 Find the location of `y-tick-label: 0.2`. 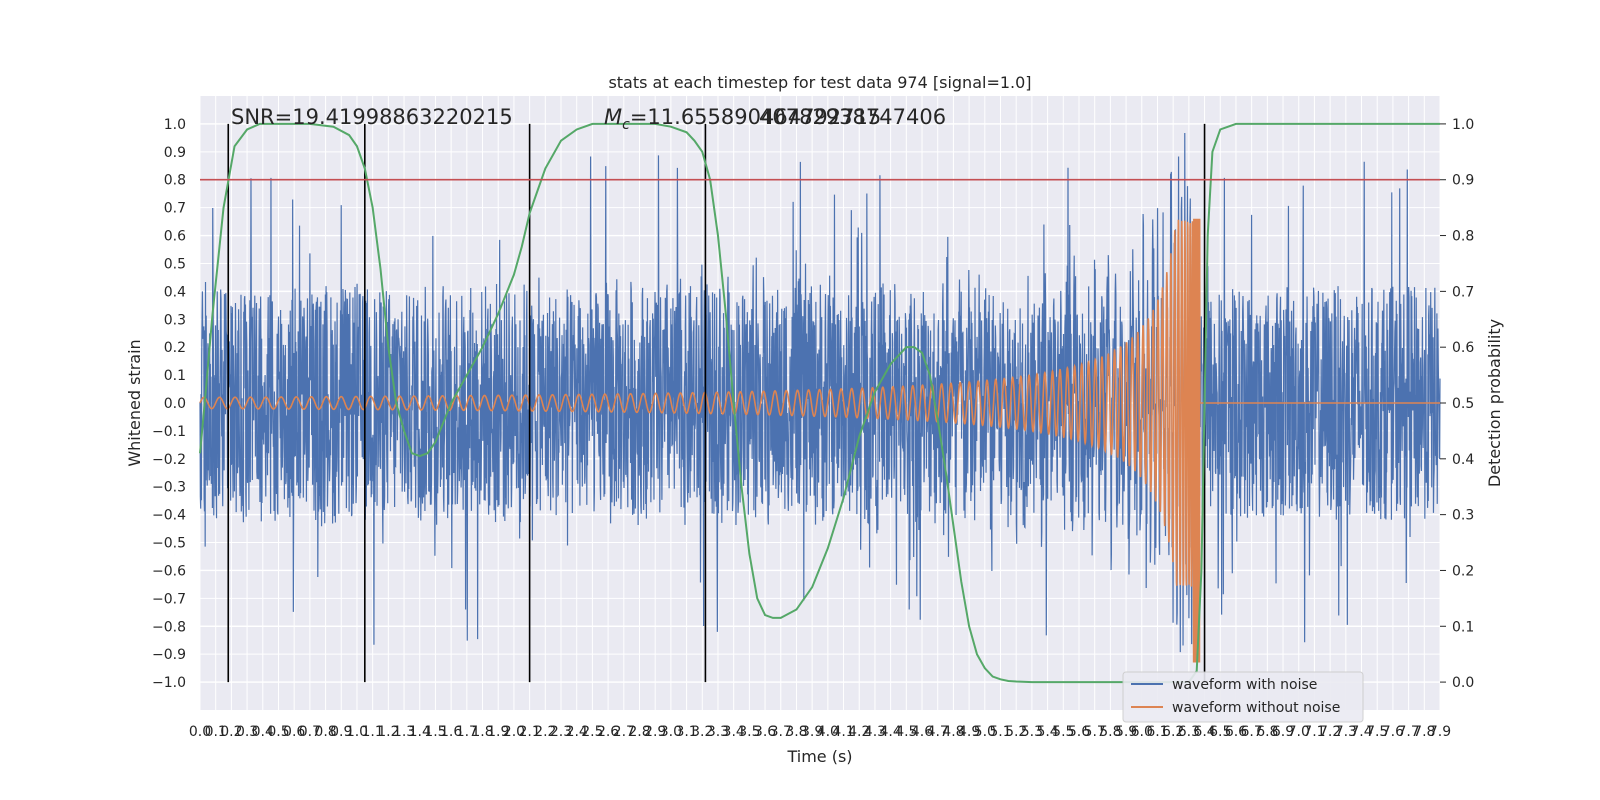

y-tick-label: 0.2 is located at coordinates (175, 348).